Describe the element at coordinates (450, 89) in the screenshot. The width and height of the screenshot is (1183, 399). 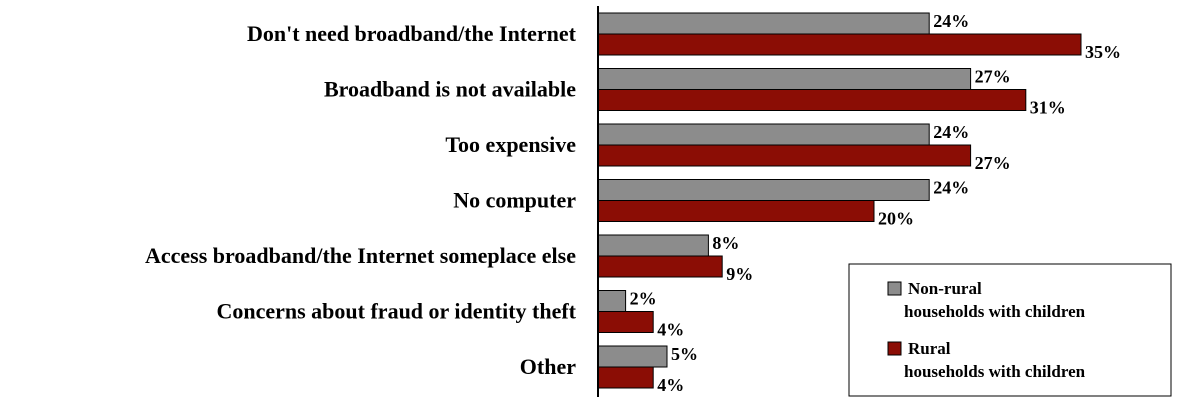
I see `category-label: Broadband is not available` at that location.